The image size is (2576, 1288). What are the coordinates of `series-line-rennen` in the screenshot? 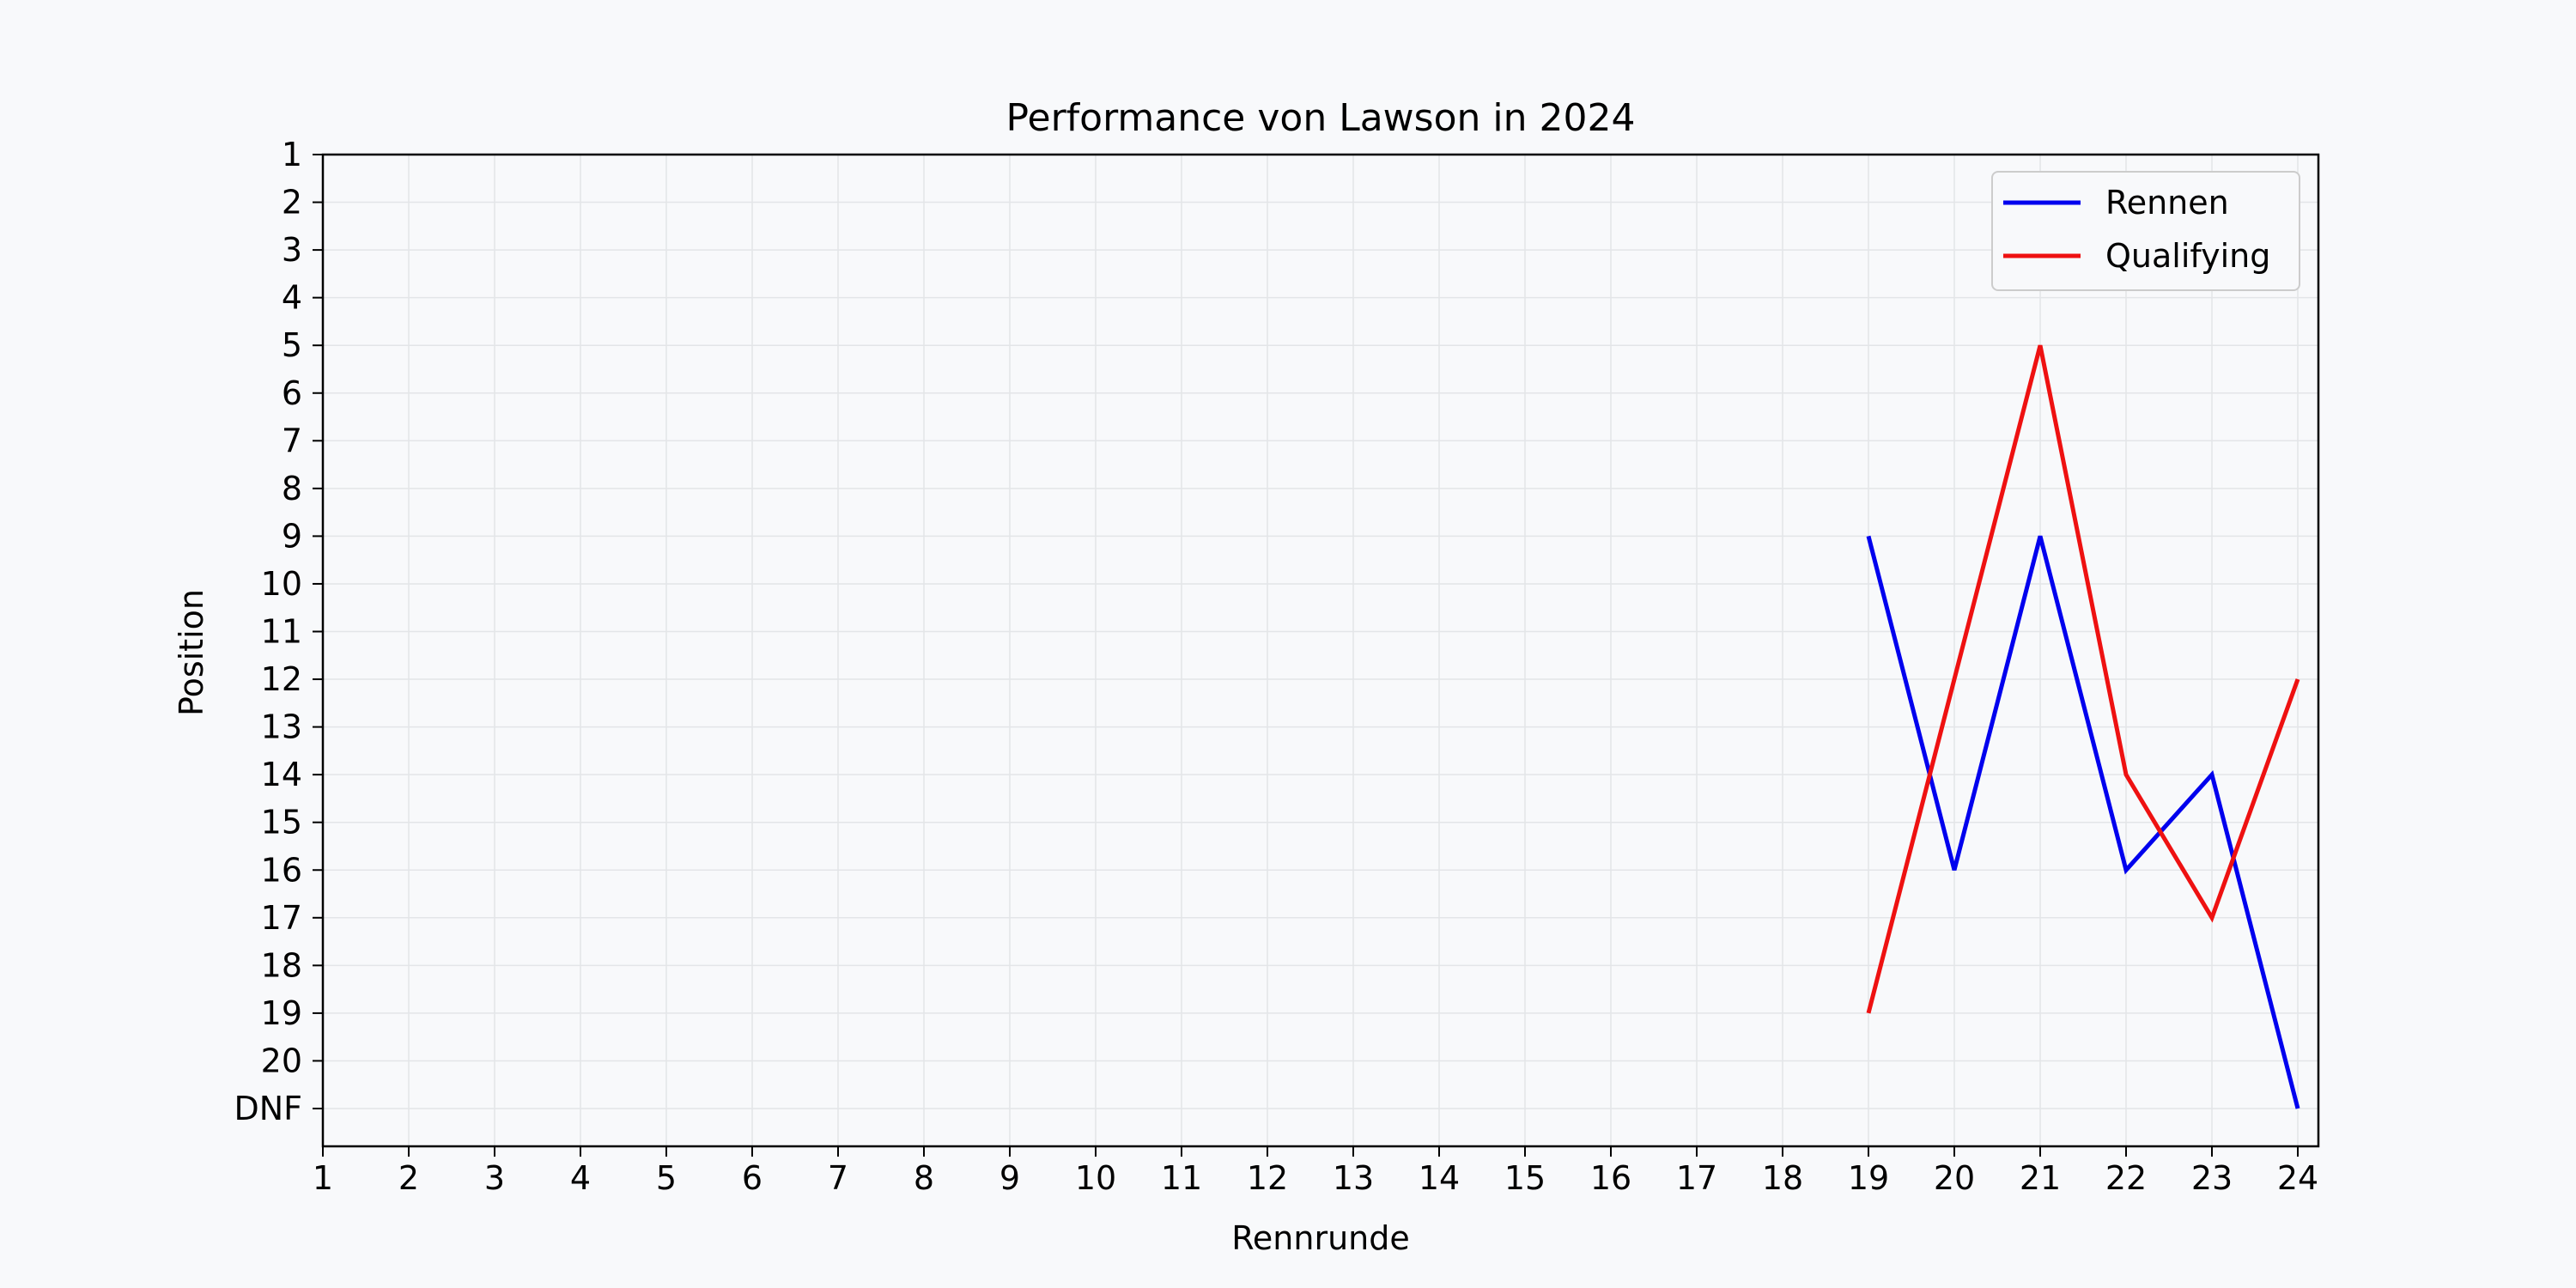 It's located at (2083, 822).